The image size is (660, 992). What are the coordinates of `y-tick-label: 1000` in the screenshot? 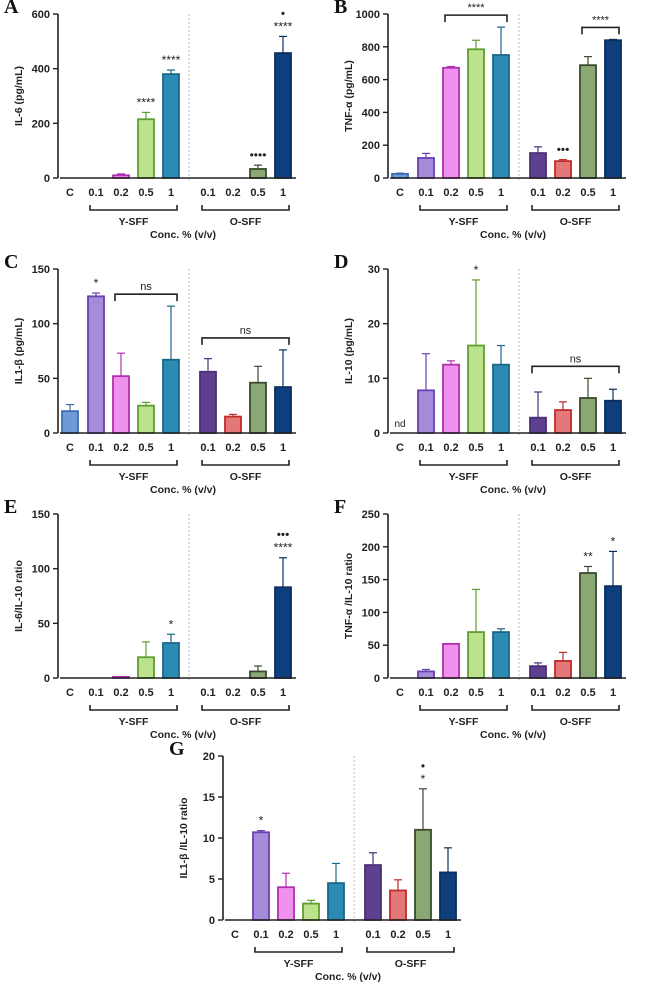 It's located at (368, 15).